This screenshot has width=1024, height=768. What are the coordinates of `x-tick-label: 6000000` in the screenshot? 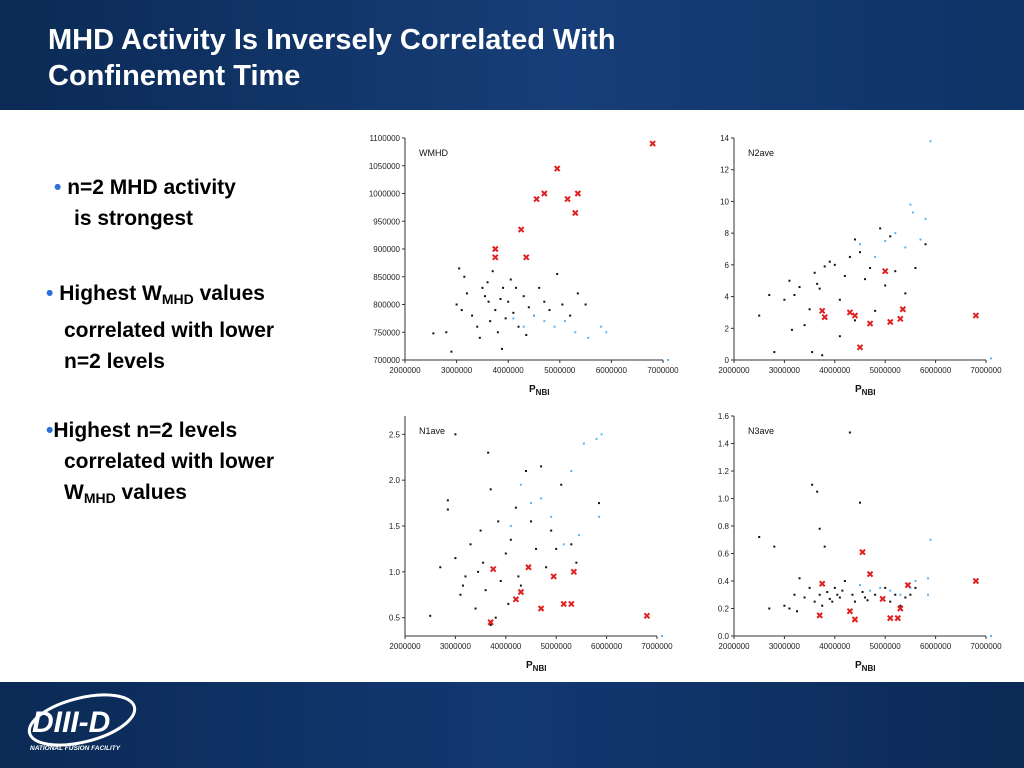 It's located at (607, 646).